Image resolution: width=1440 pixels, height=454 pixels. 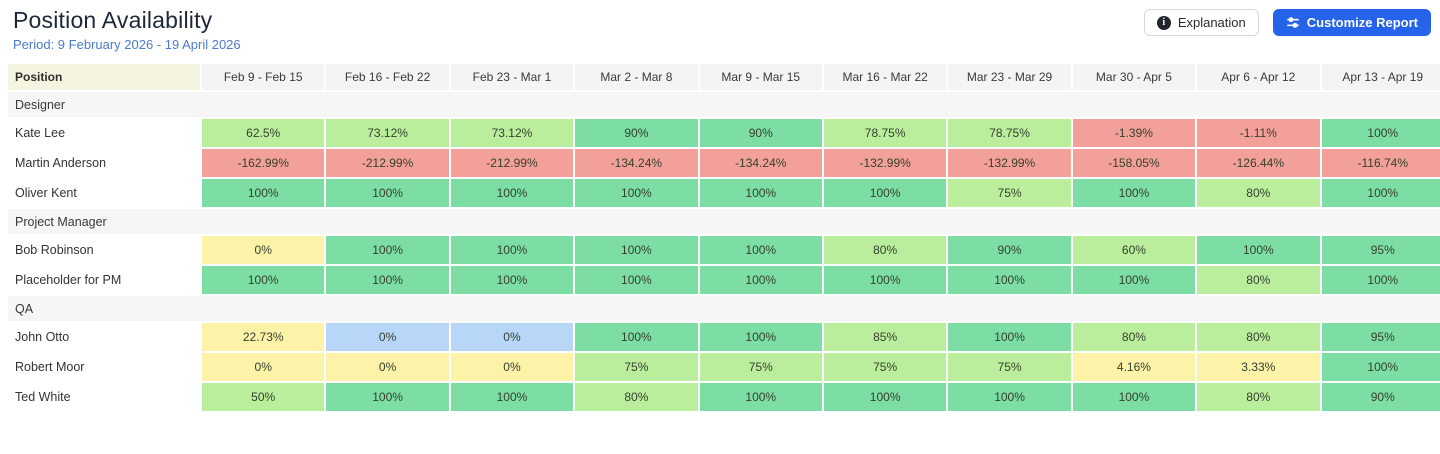 I want to click on person-name: Placeholder for PM, so click(x=104, y=280).